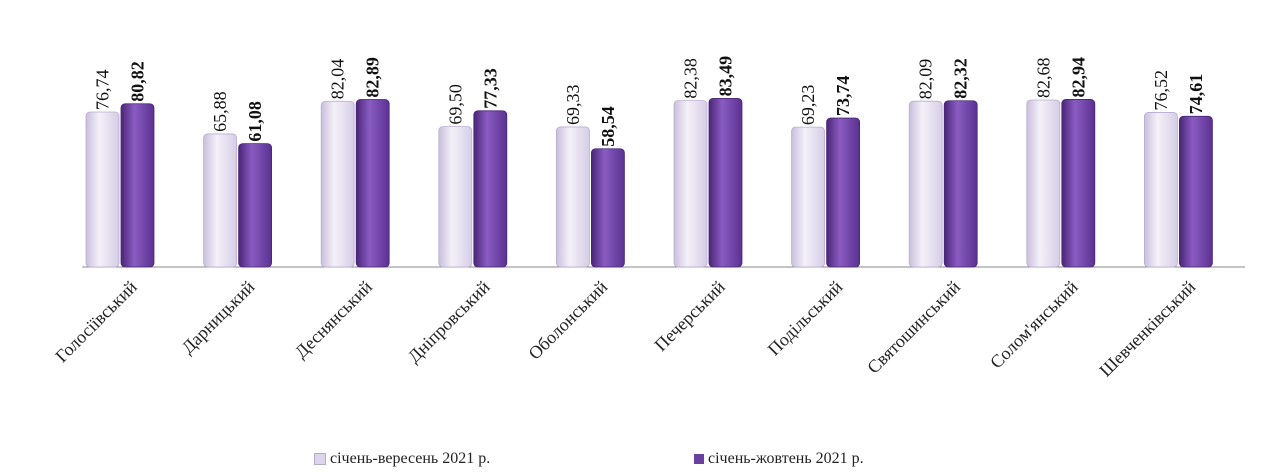 This screenshot has height=472, width=1261. Describe the element at coordinates (96, 321) in the screenshot. I see `category-label-0: Голосіївський` at that location.